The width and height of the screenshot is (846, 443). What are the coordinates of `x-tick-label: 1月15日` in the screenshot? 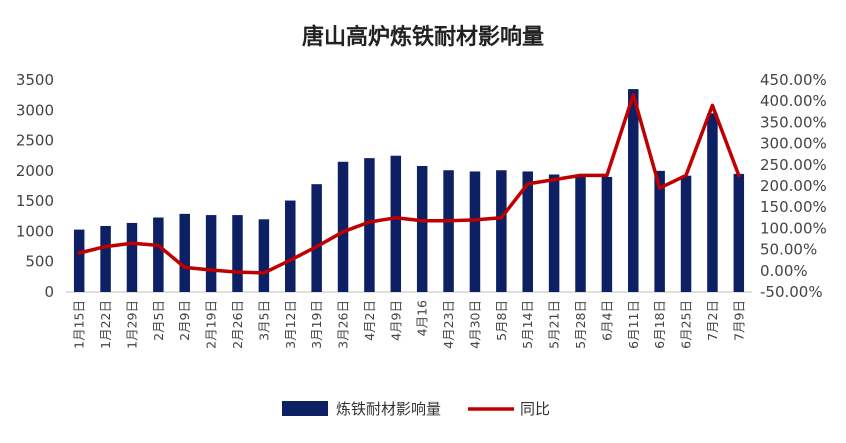 It's located at (79, 324).